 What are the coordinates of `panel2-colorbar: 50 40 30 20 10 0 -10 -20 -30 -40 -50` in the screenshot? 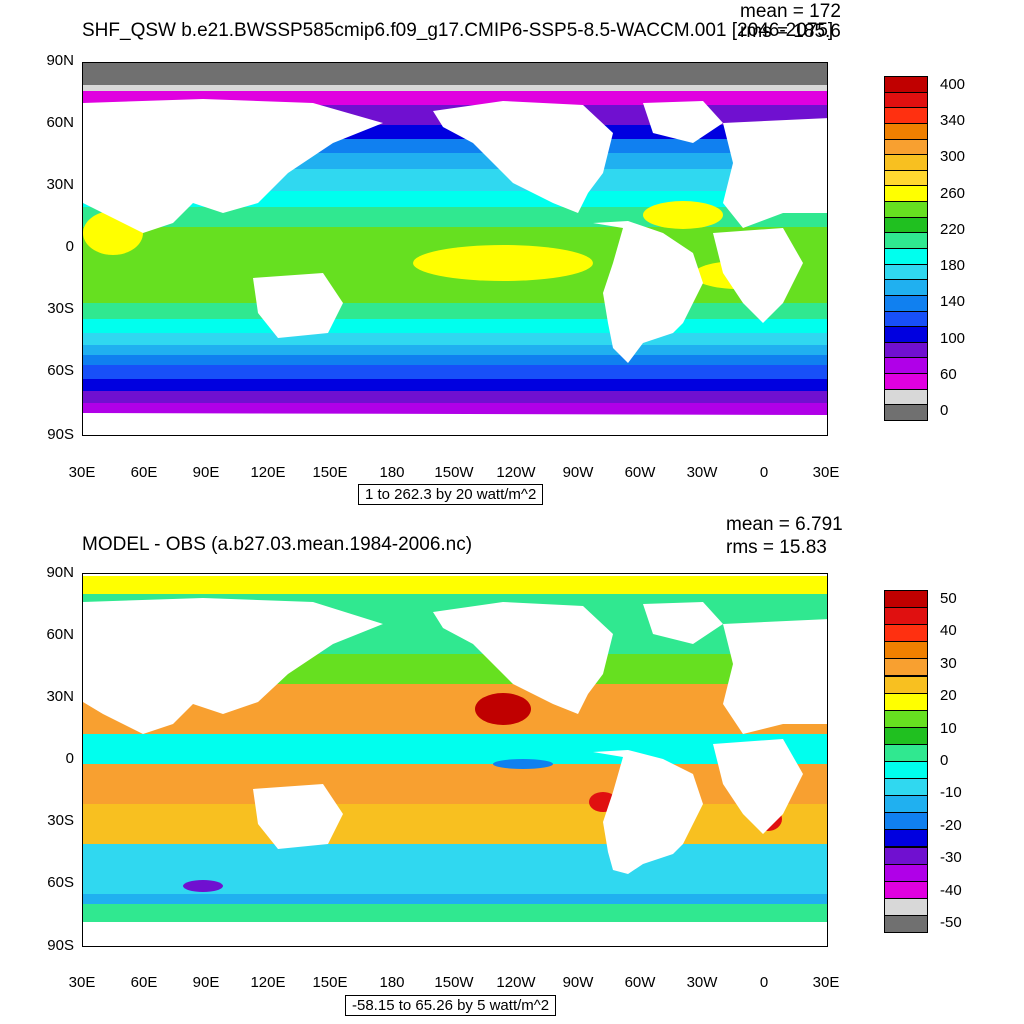 It's located at (944, 761).